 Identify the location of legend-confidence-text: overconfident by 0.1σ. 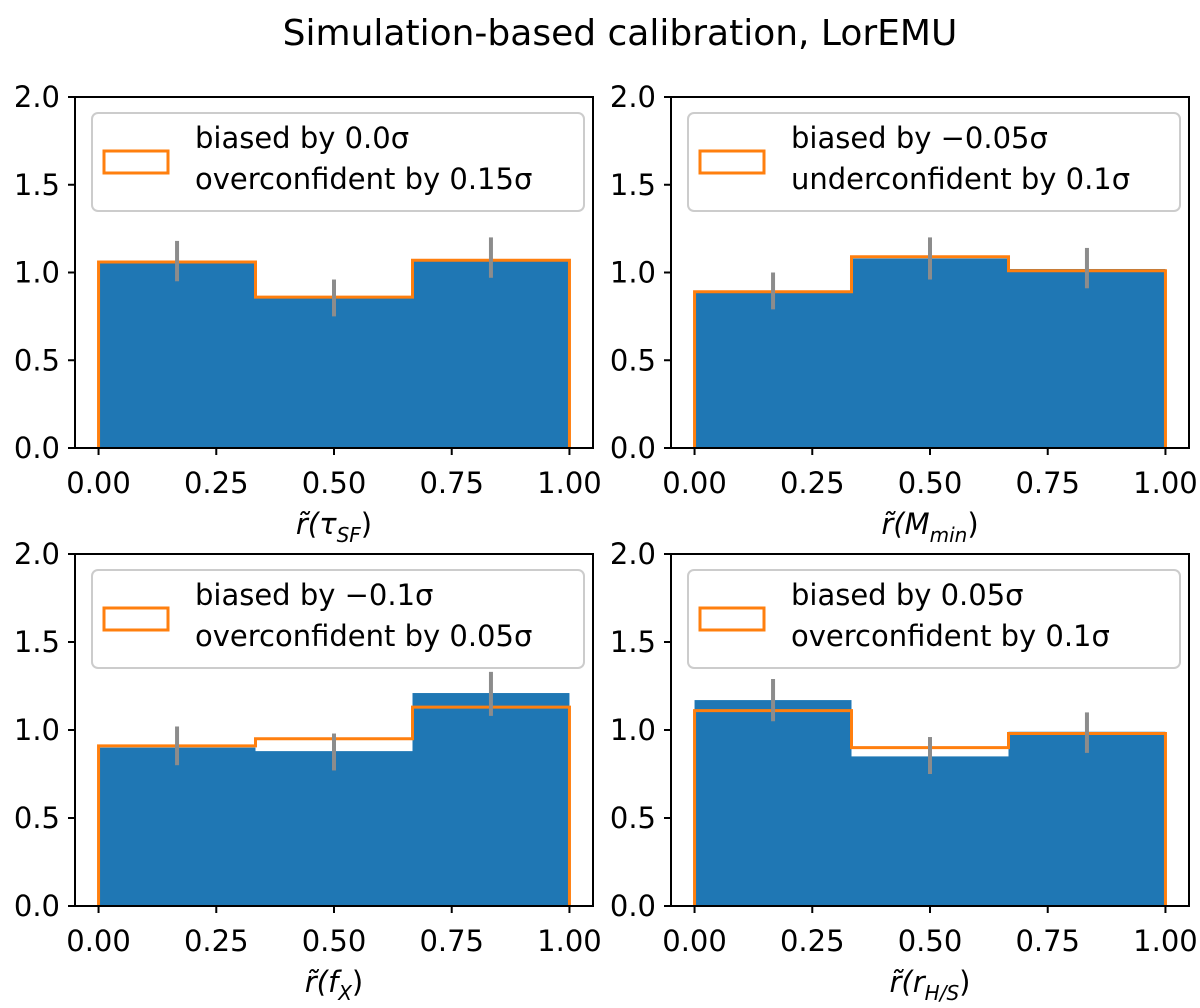
(950, 636).